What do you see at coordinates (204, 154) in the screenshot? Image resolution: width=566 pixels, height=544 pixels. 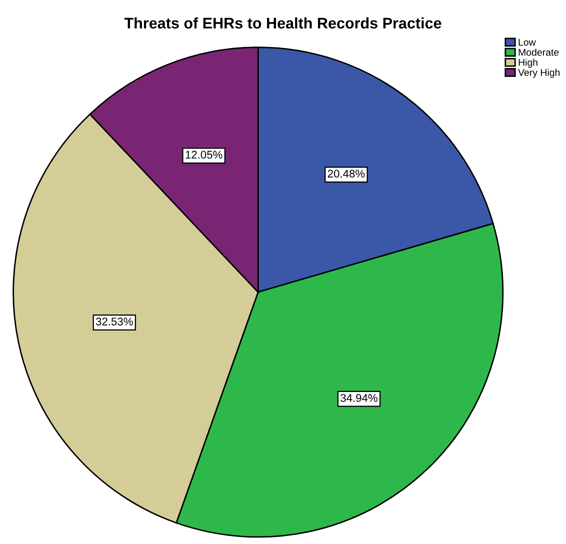 I see `data-label: 12.05%` at bounding box center [204, 154].